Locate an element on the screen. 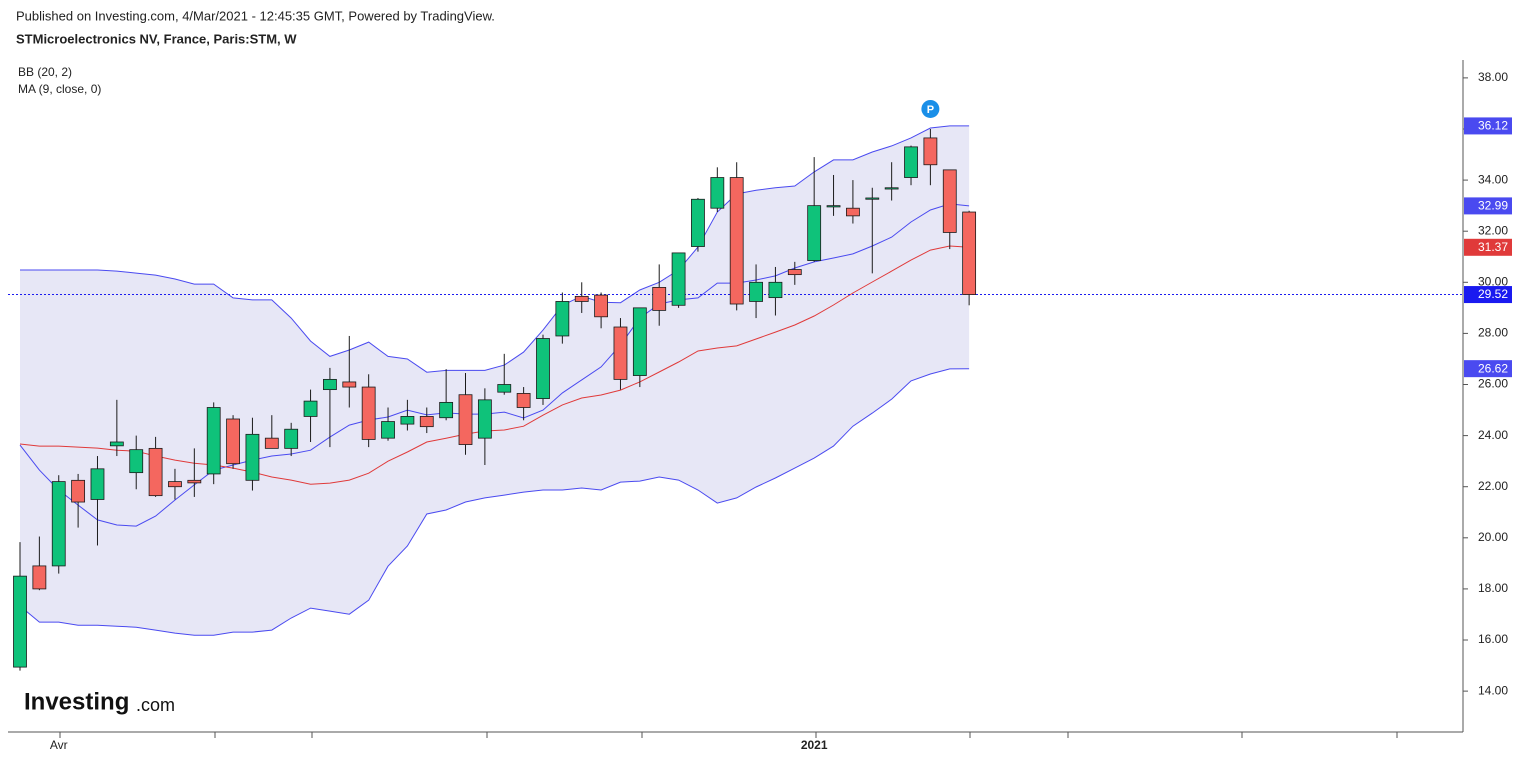 The width and height of the screenshot is (1519, 761). y-tick-label: 16.00 is located at coordinates (1493, 639).